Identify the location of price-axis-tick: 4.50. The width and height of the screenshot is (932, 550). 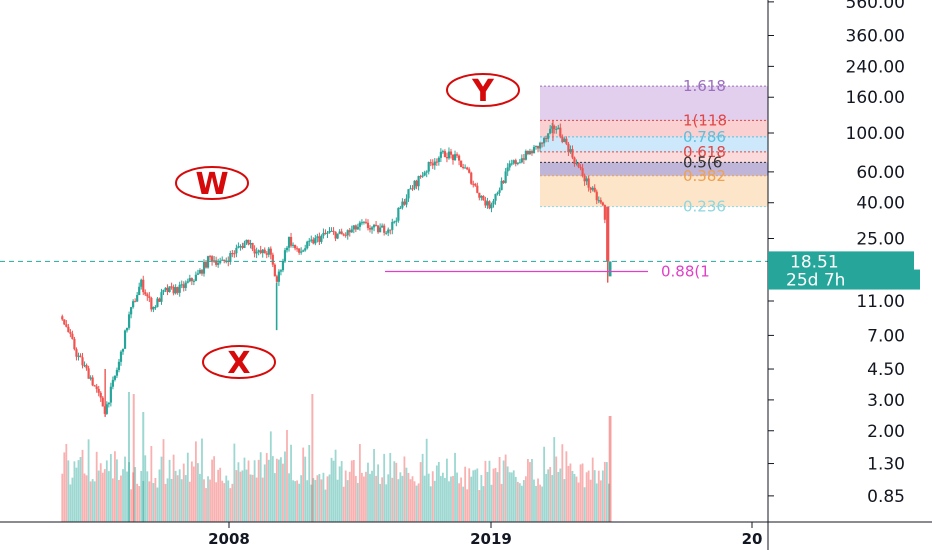
(886, 370).